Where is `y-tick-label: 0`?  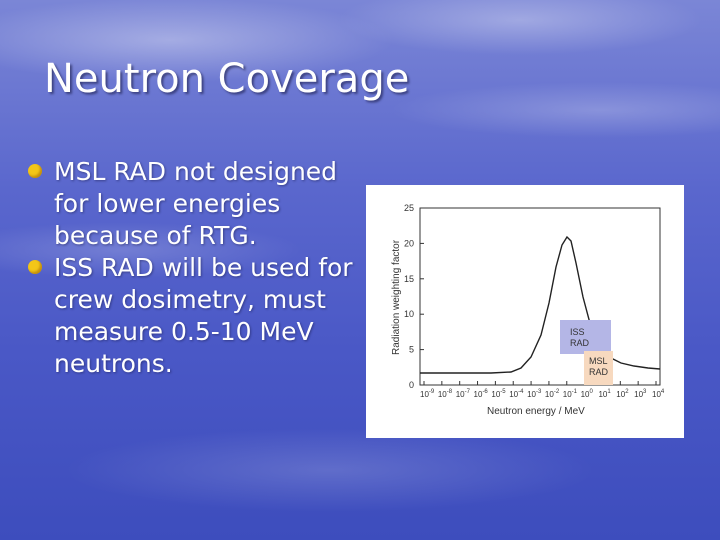 y-tick-label: 0 is located at coordinates (411, 385).